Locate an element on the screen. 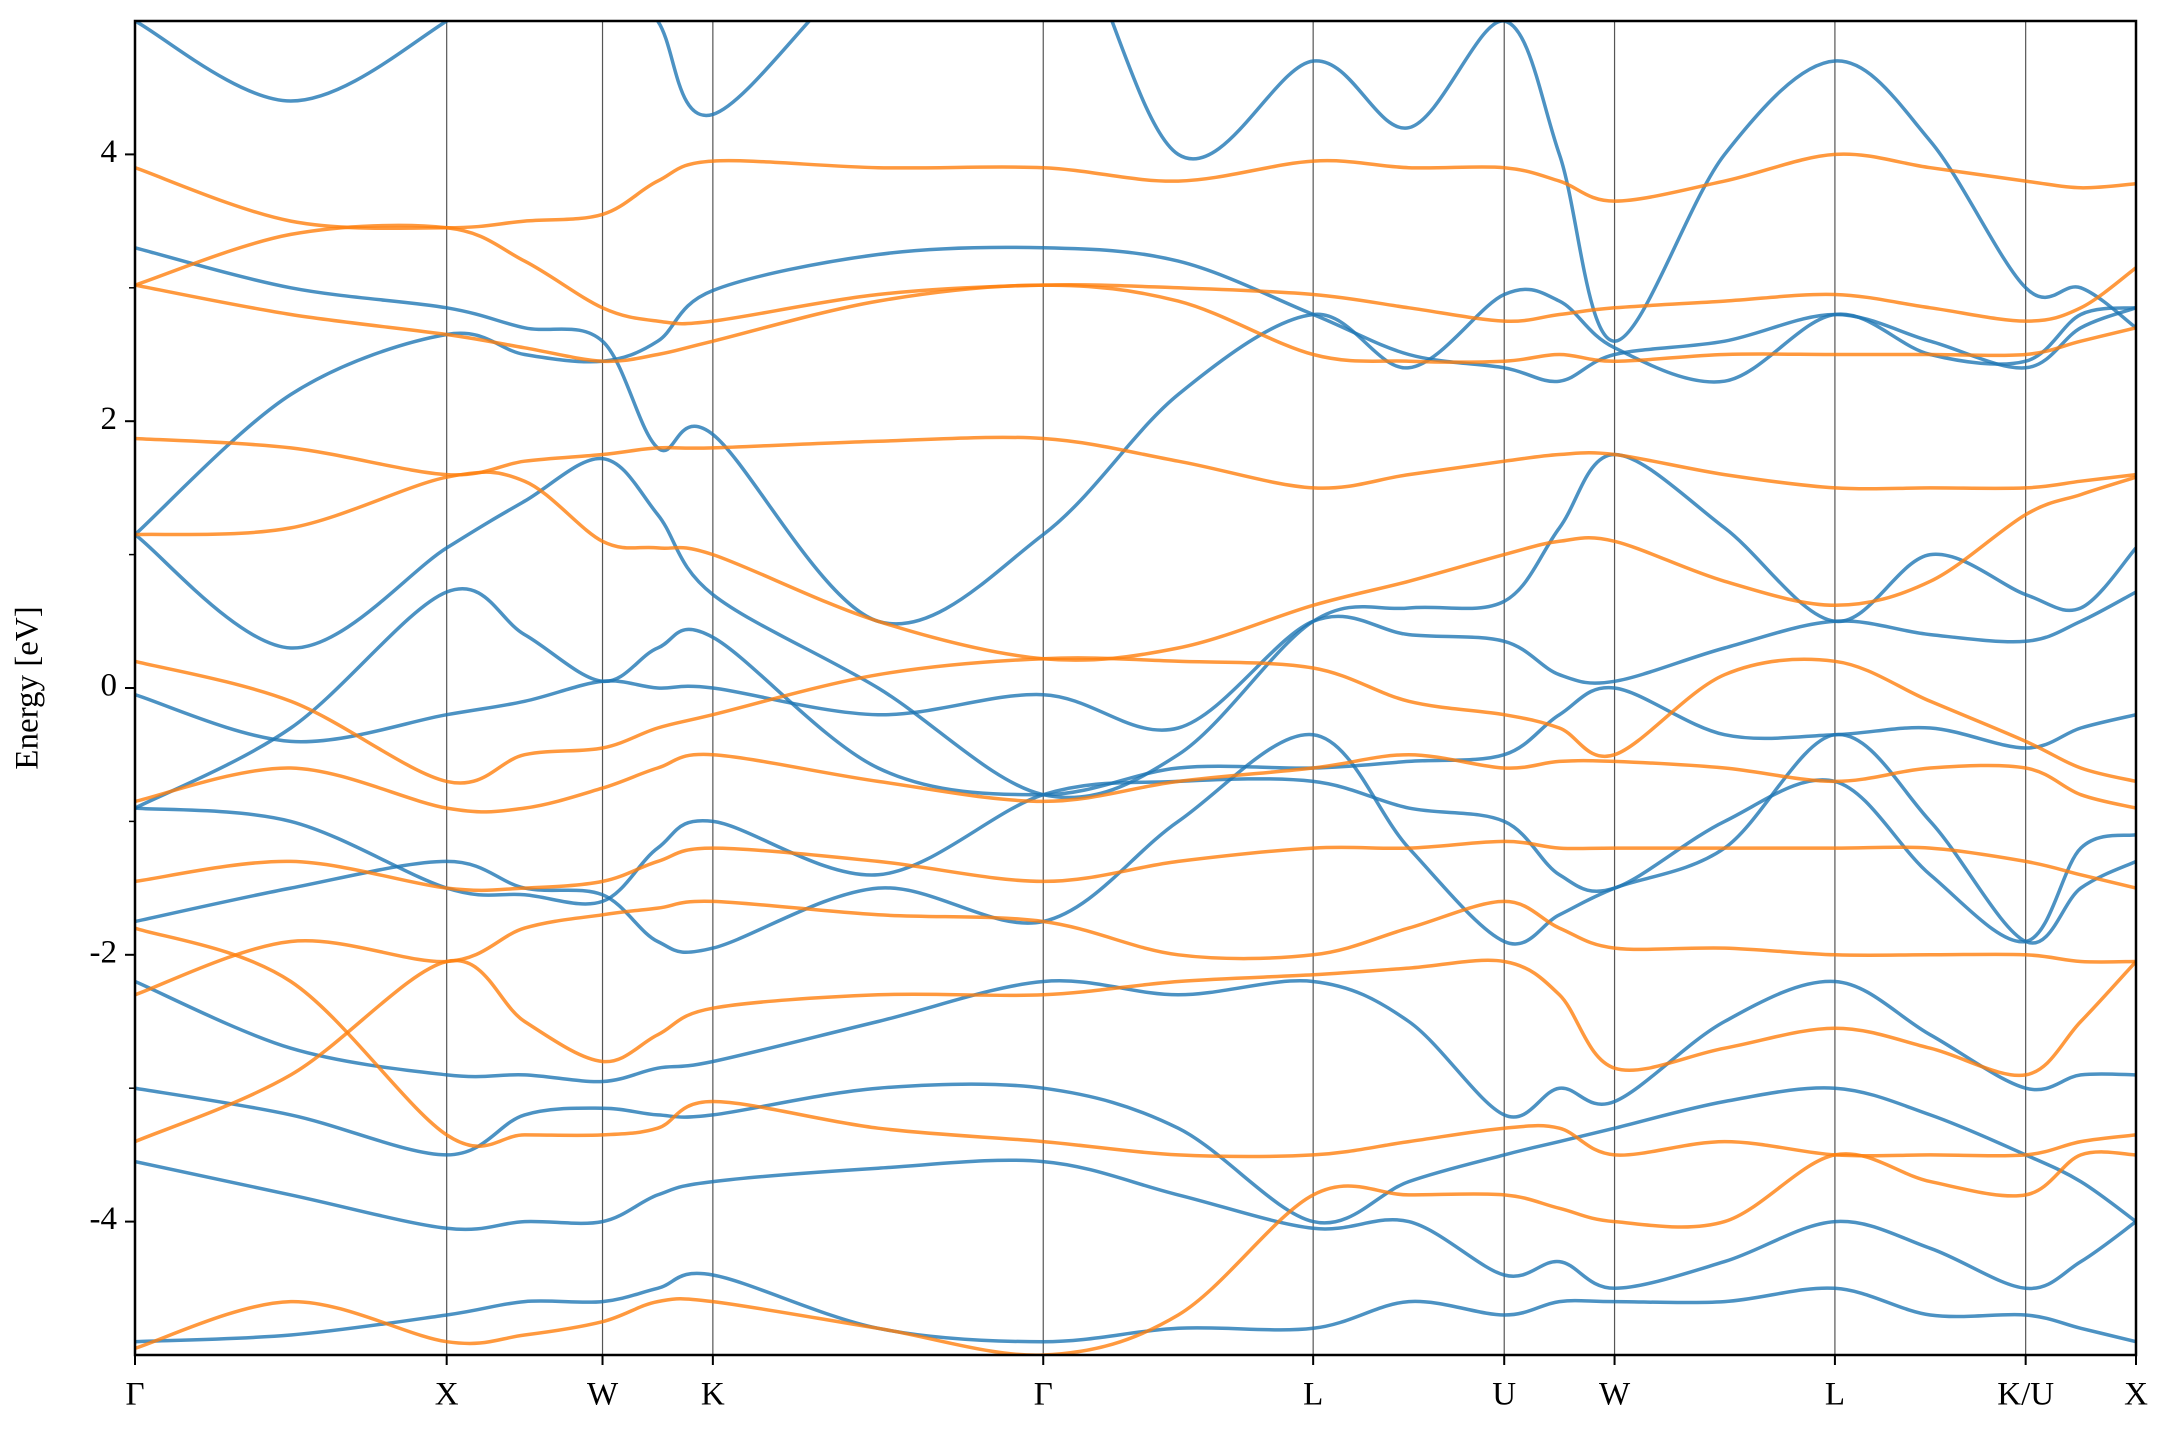  x-tick-label: U is located at coordinates (1504, 1395).